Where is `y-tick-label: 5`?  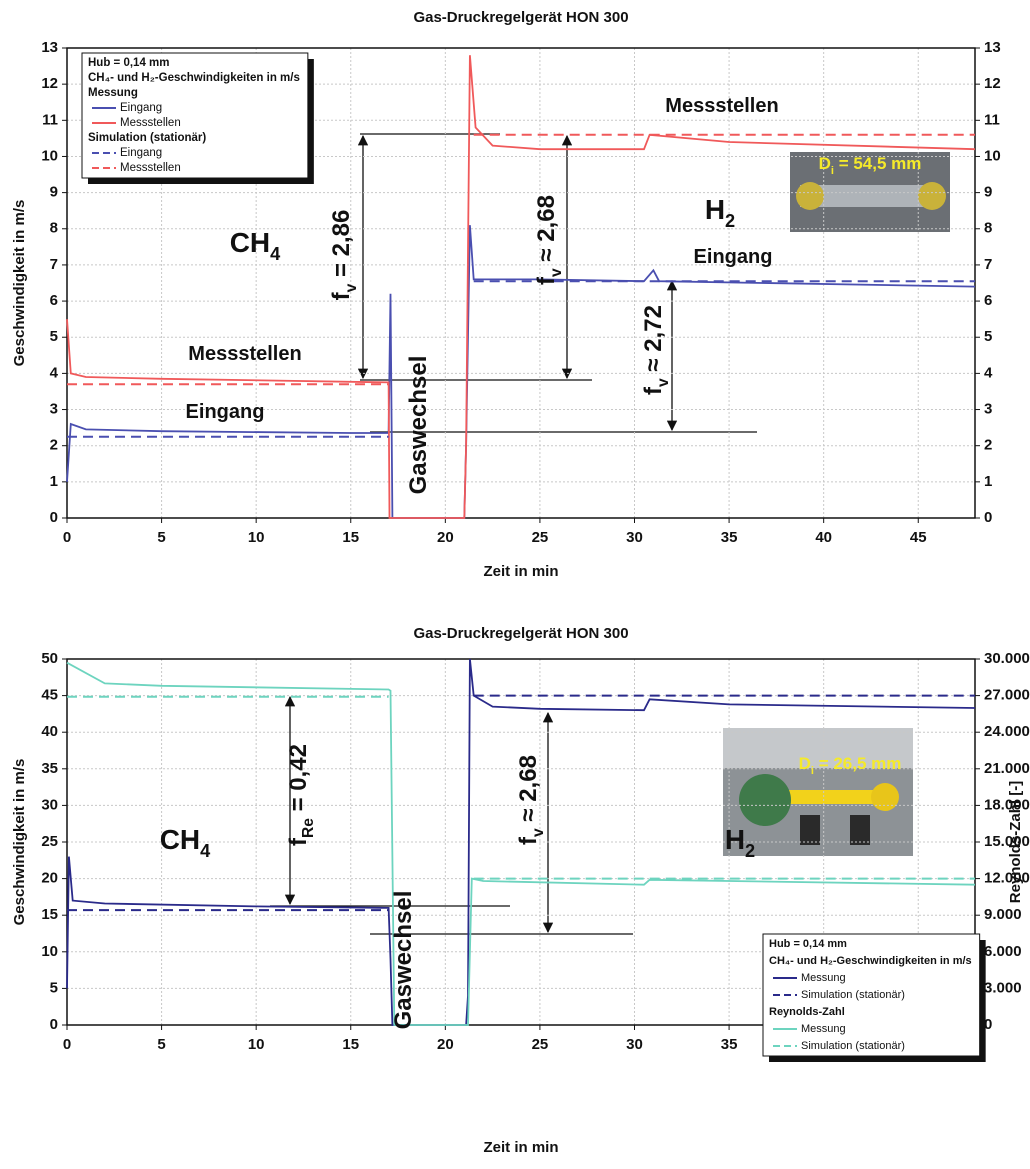
y-tick-label: 5 is located at coordinates (54, 987).